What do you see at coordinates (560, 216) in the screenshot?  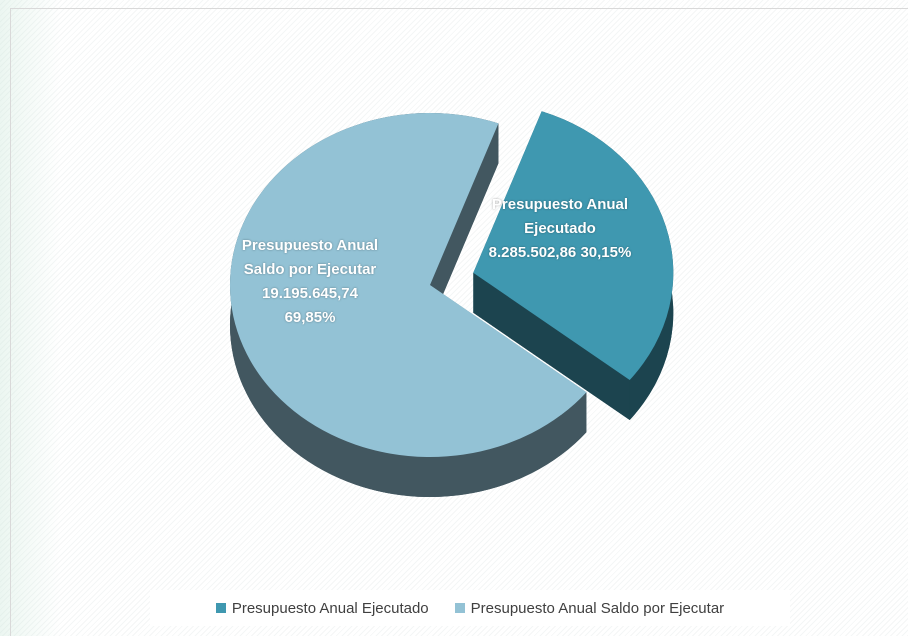 I see `label-category: Presupuesto Anual Ejecutado` at bounding box center [560, 216].